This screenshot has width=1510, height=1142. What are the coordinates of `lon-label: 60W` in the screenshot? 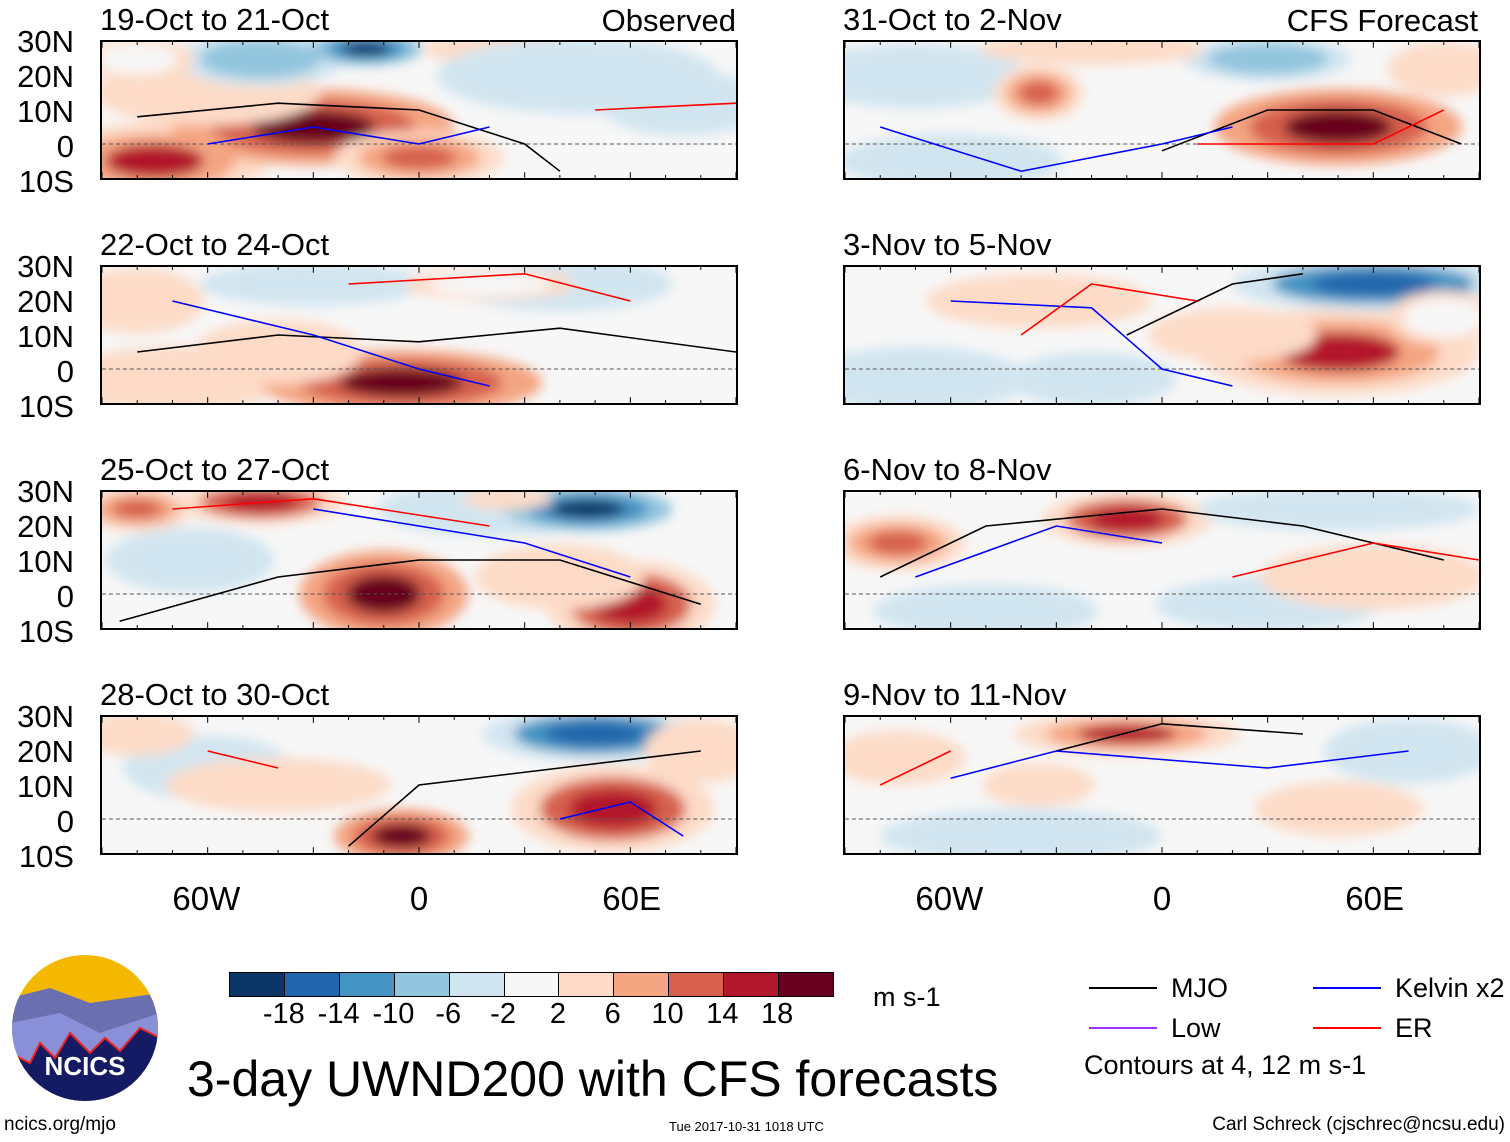 It's located at (206, 898).